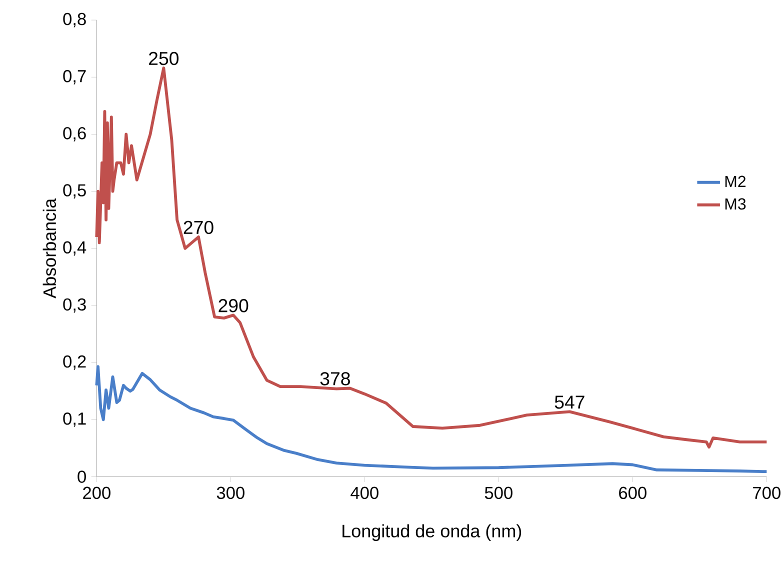  I want to click on annotation: 270, so click(199, 227).